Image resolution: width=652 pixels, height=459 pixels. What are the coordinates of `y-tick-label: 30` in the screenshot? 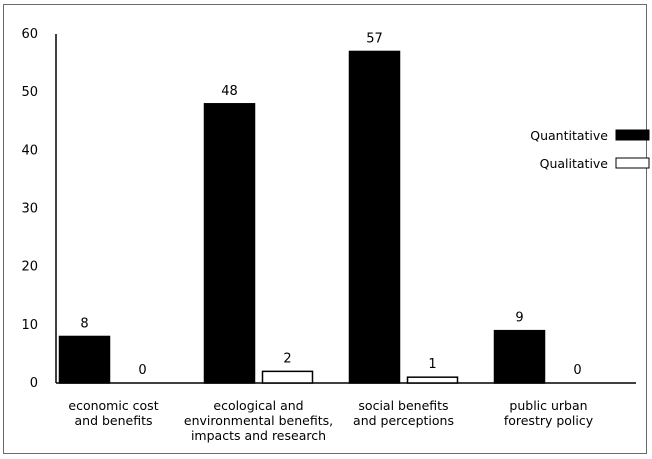 It's located at (29, 209).